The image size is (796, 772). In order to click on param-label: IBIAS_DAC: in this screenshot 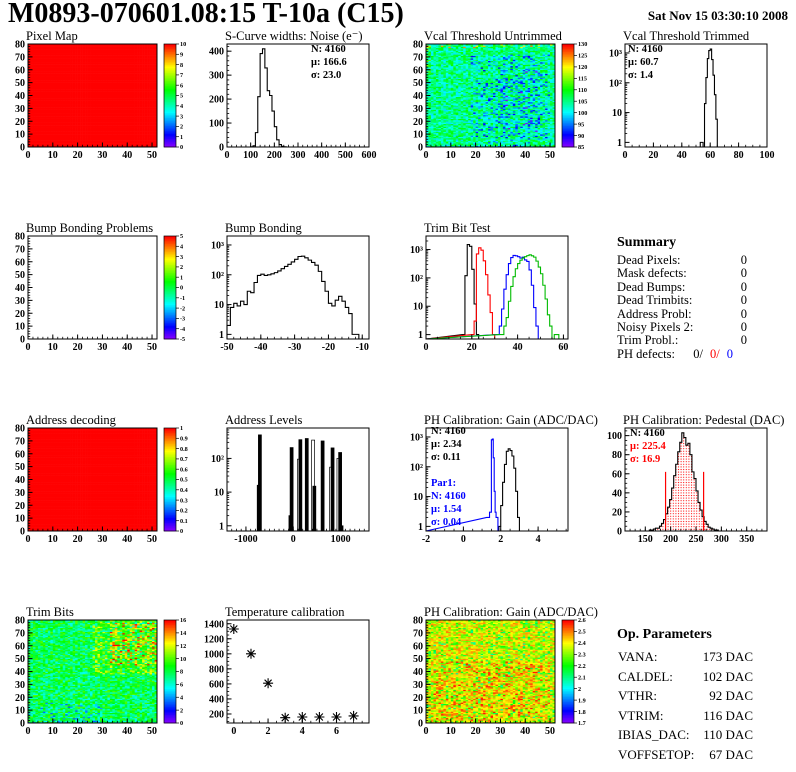, I will do `click(654, 734)`.